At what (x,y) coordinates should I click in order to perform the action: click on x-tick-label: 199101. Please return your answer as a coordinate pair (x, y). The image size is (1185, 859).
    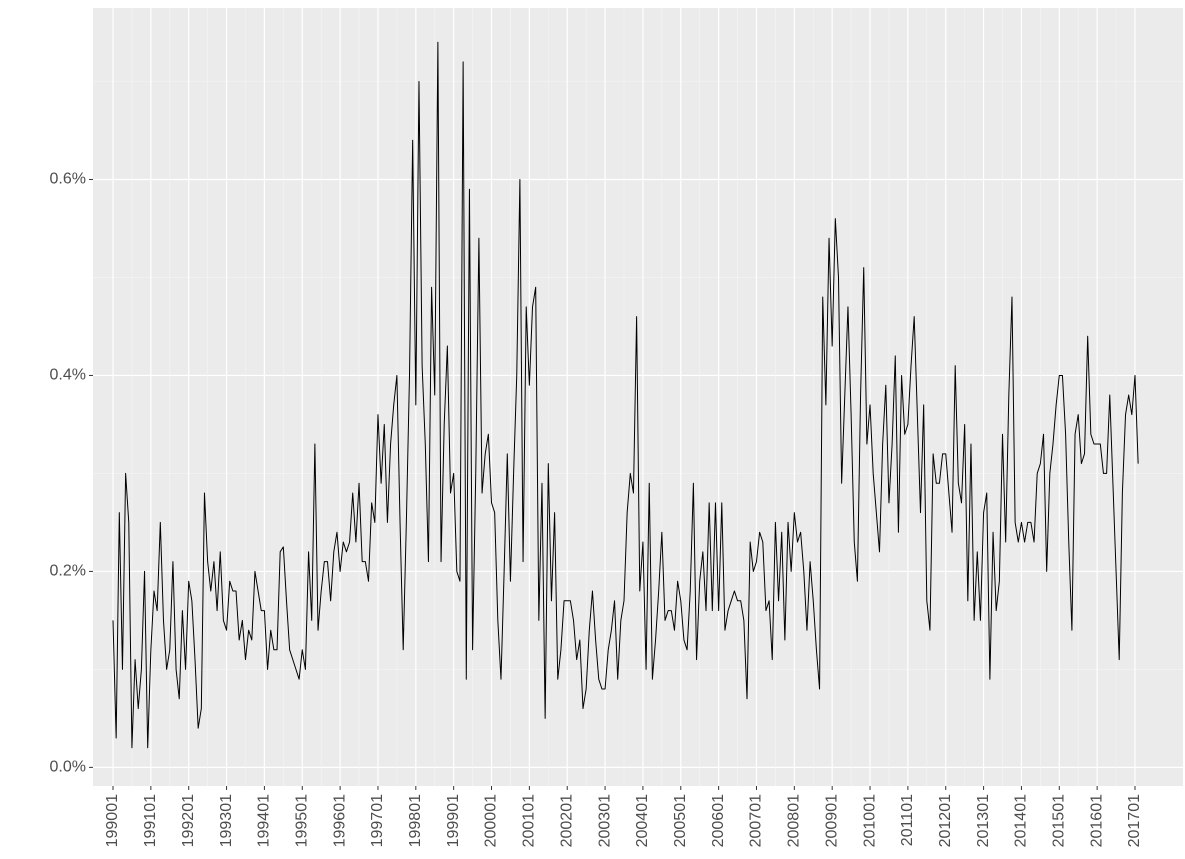
    Looking at the image, I should click on (150, 820).